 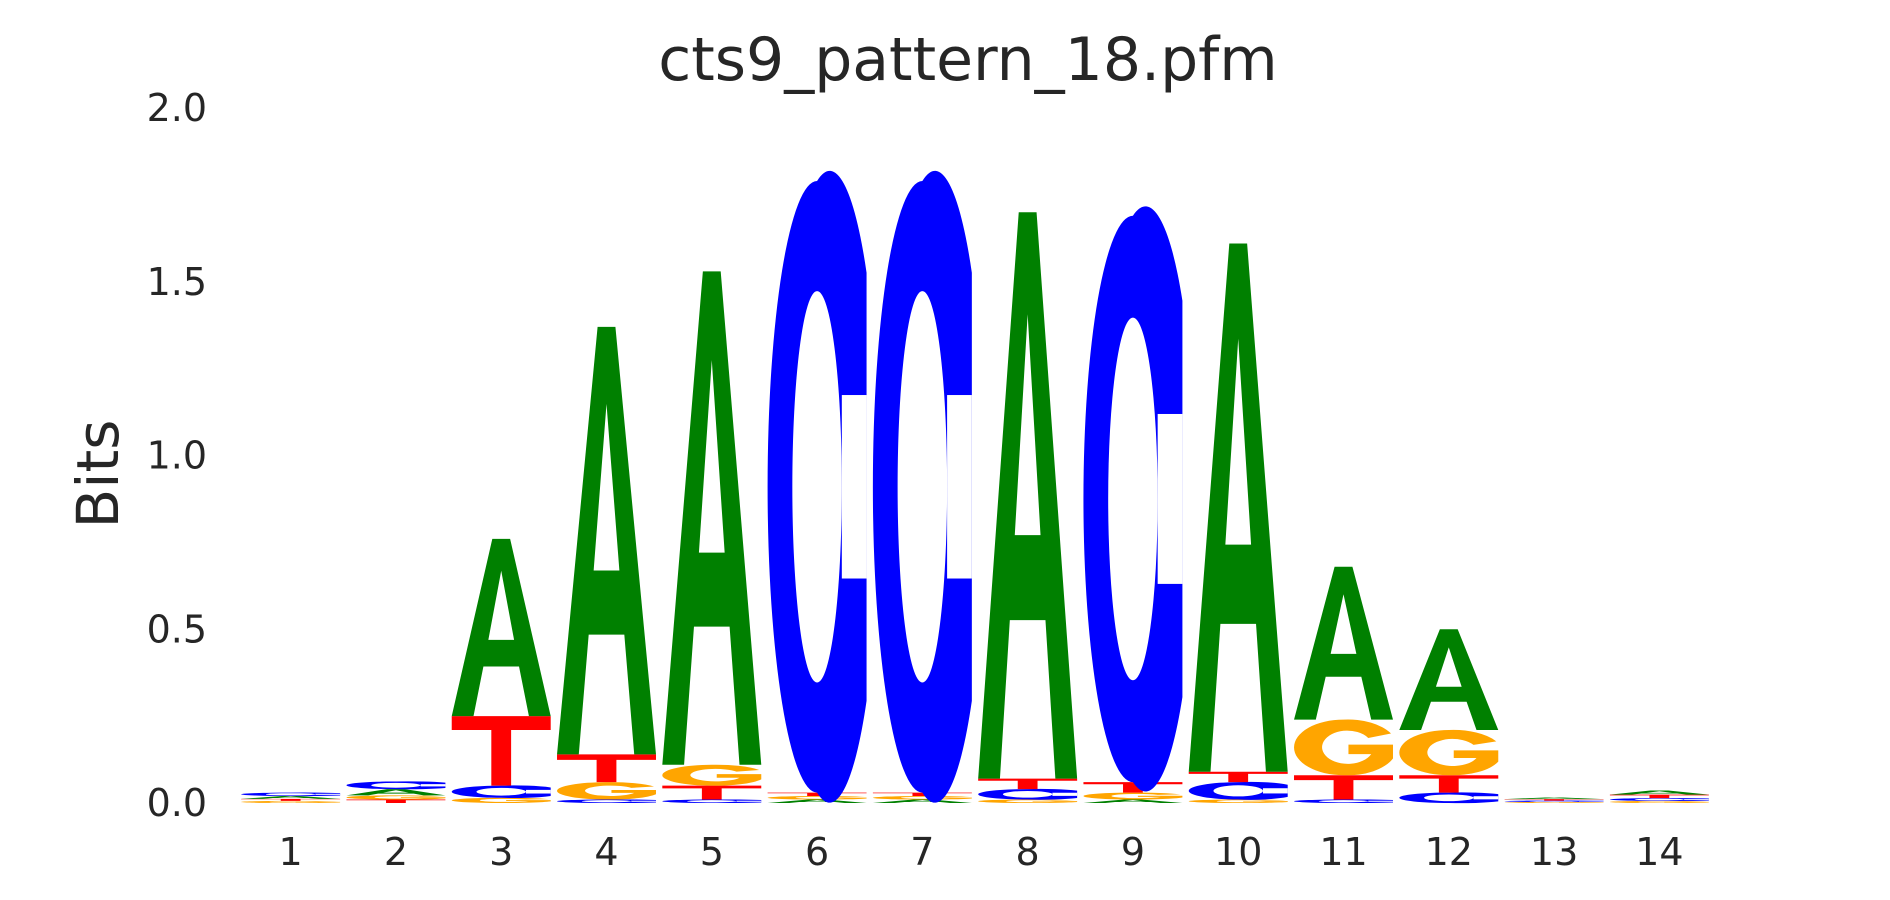 I want to click on y-axis-label: Bits, so click(x=98, y=474).